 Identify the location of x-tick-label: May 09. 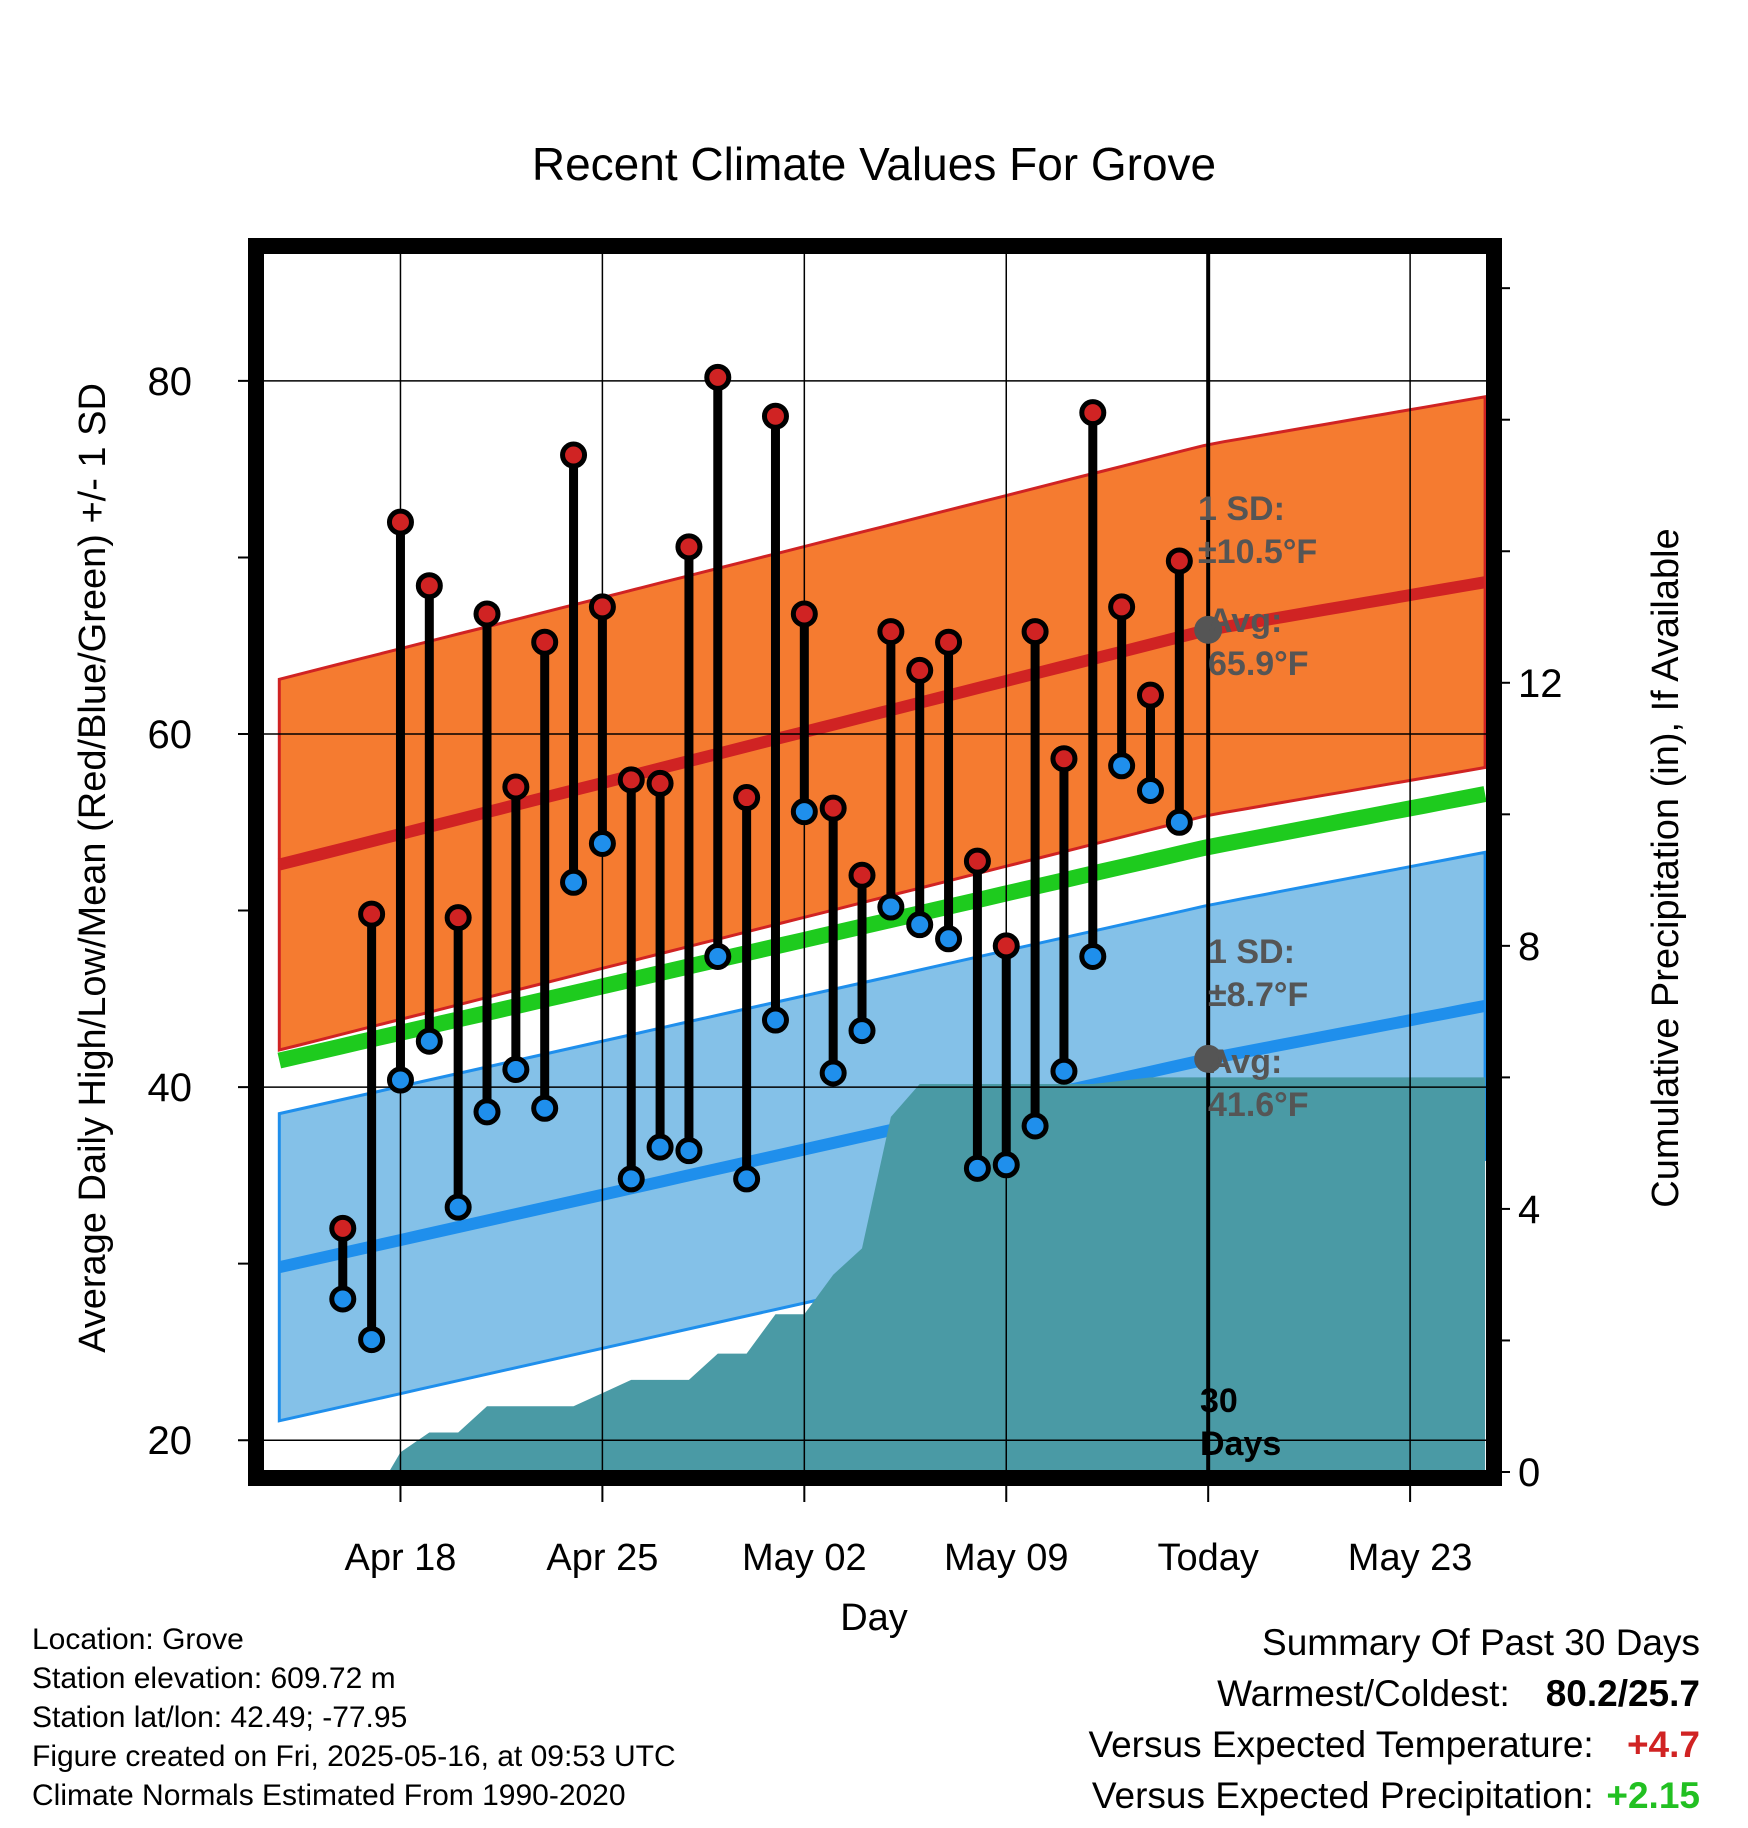
(1006, 1558).